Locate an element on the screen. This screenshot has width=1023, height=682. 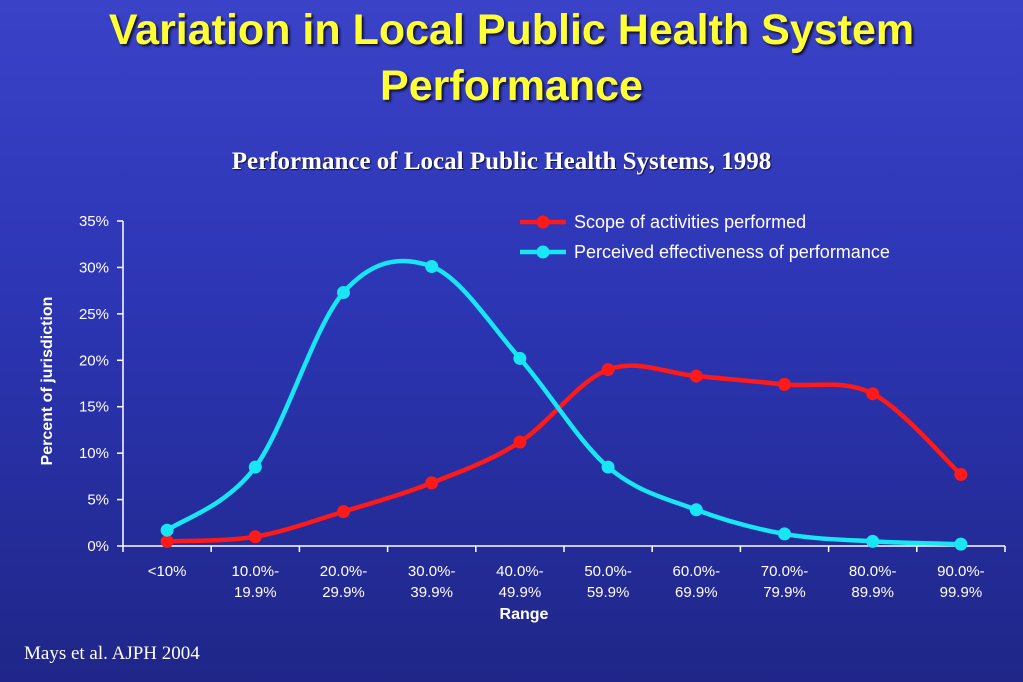
y-tick-label: 10% is located at coordinates (94, 453).